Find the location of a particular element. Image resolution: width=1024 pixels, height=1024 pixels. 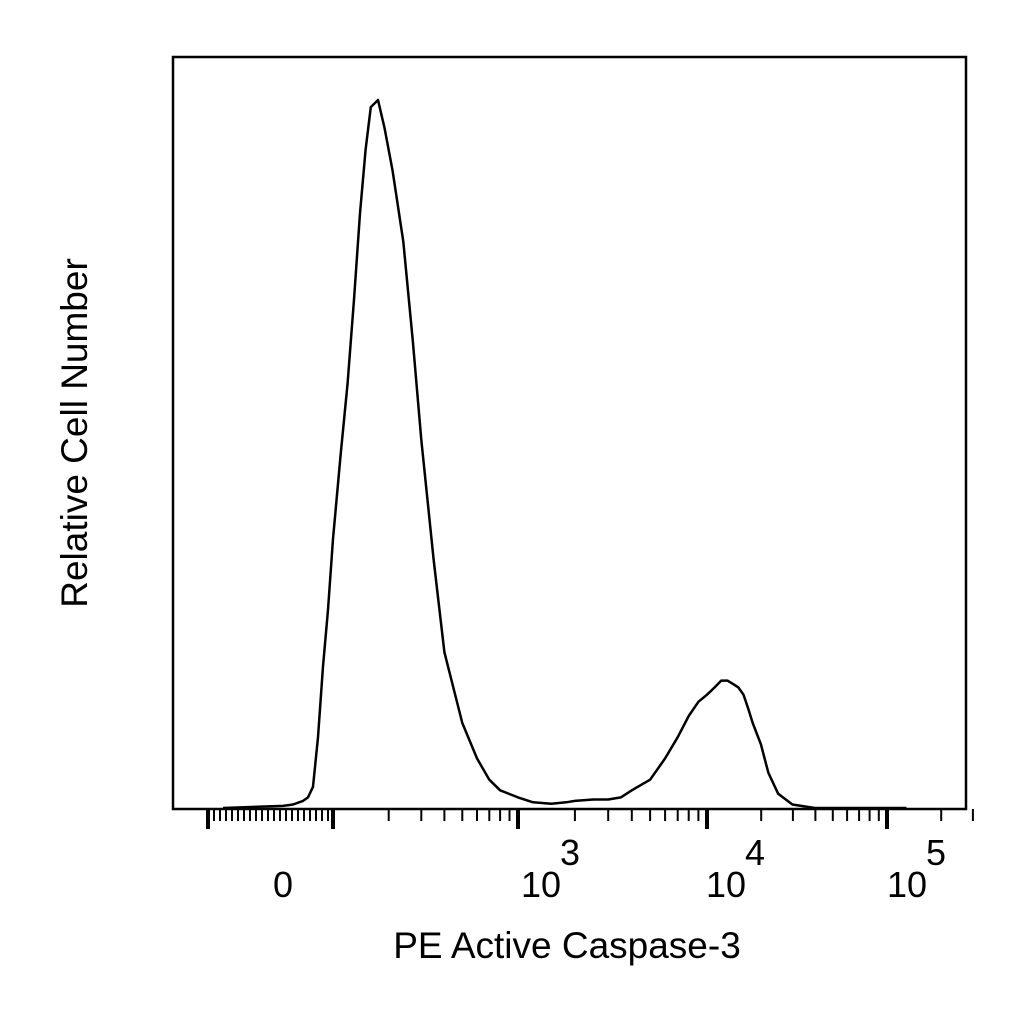

x-tick-label-exponent: 3 is located at coordinates (570, 852).